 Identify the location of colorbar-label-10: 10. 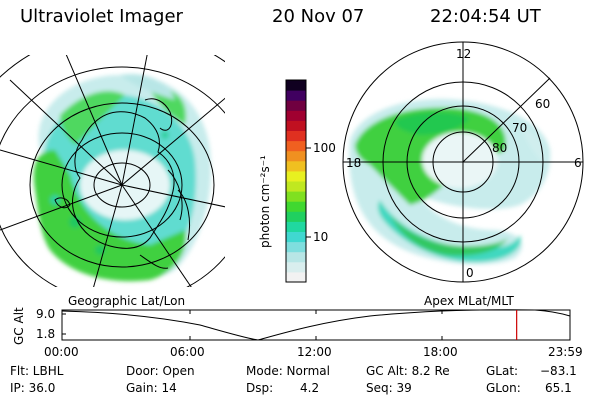
(321, 237).